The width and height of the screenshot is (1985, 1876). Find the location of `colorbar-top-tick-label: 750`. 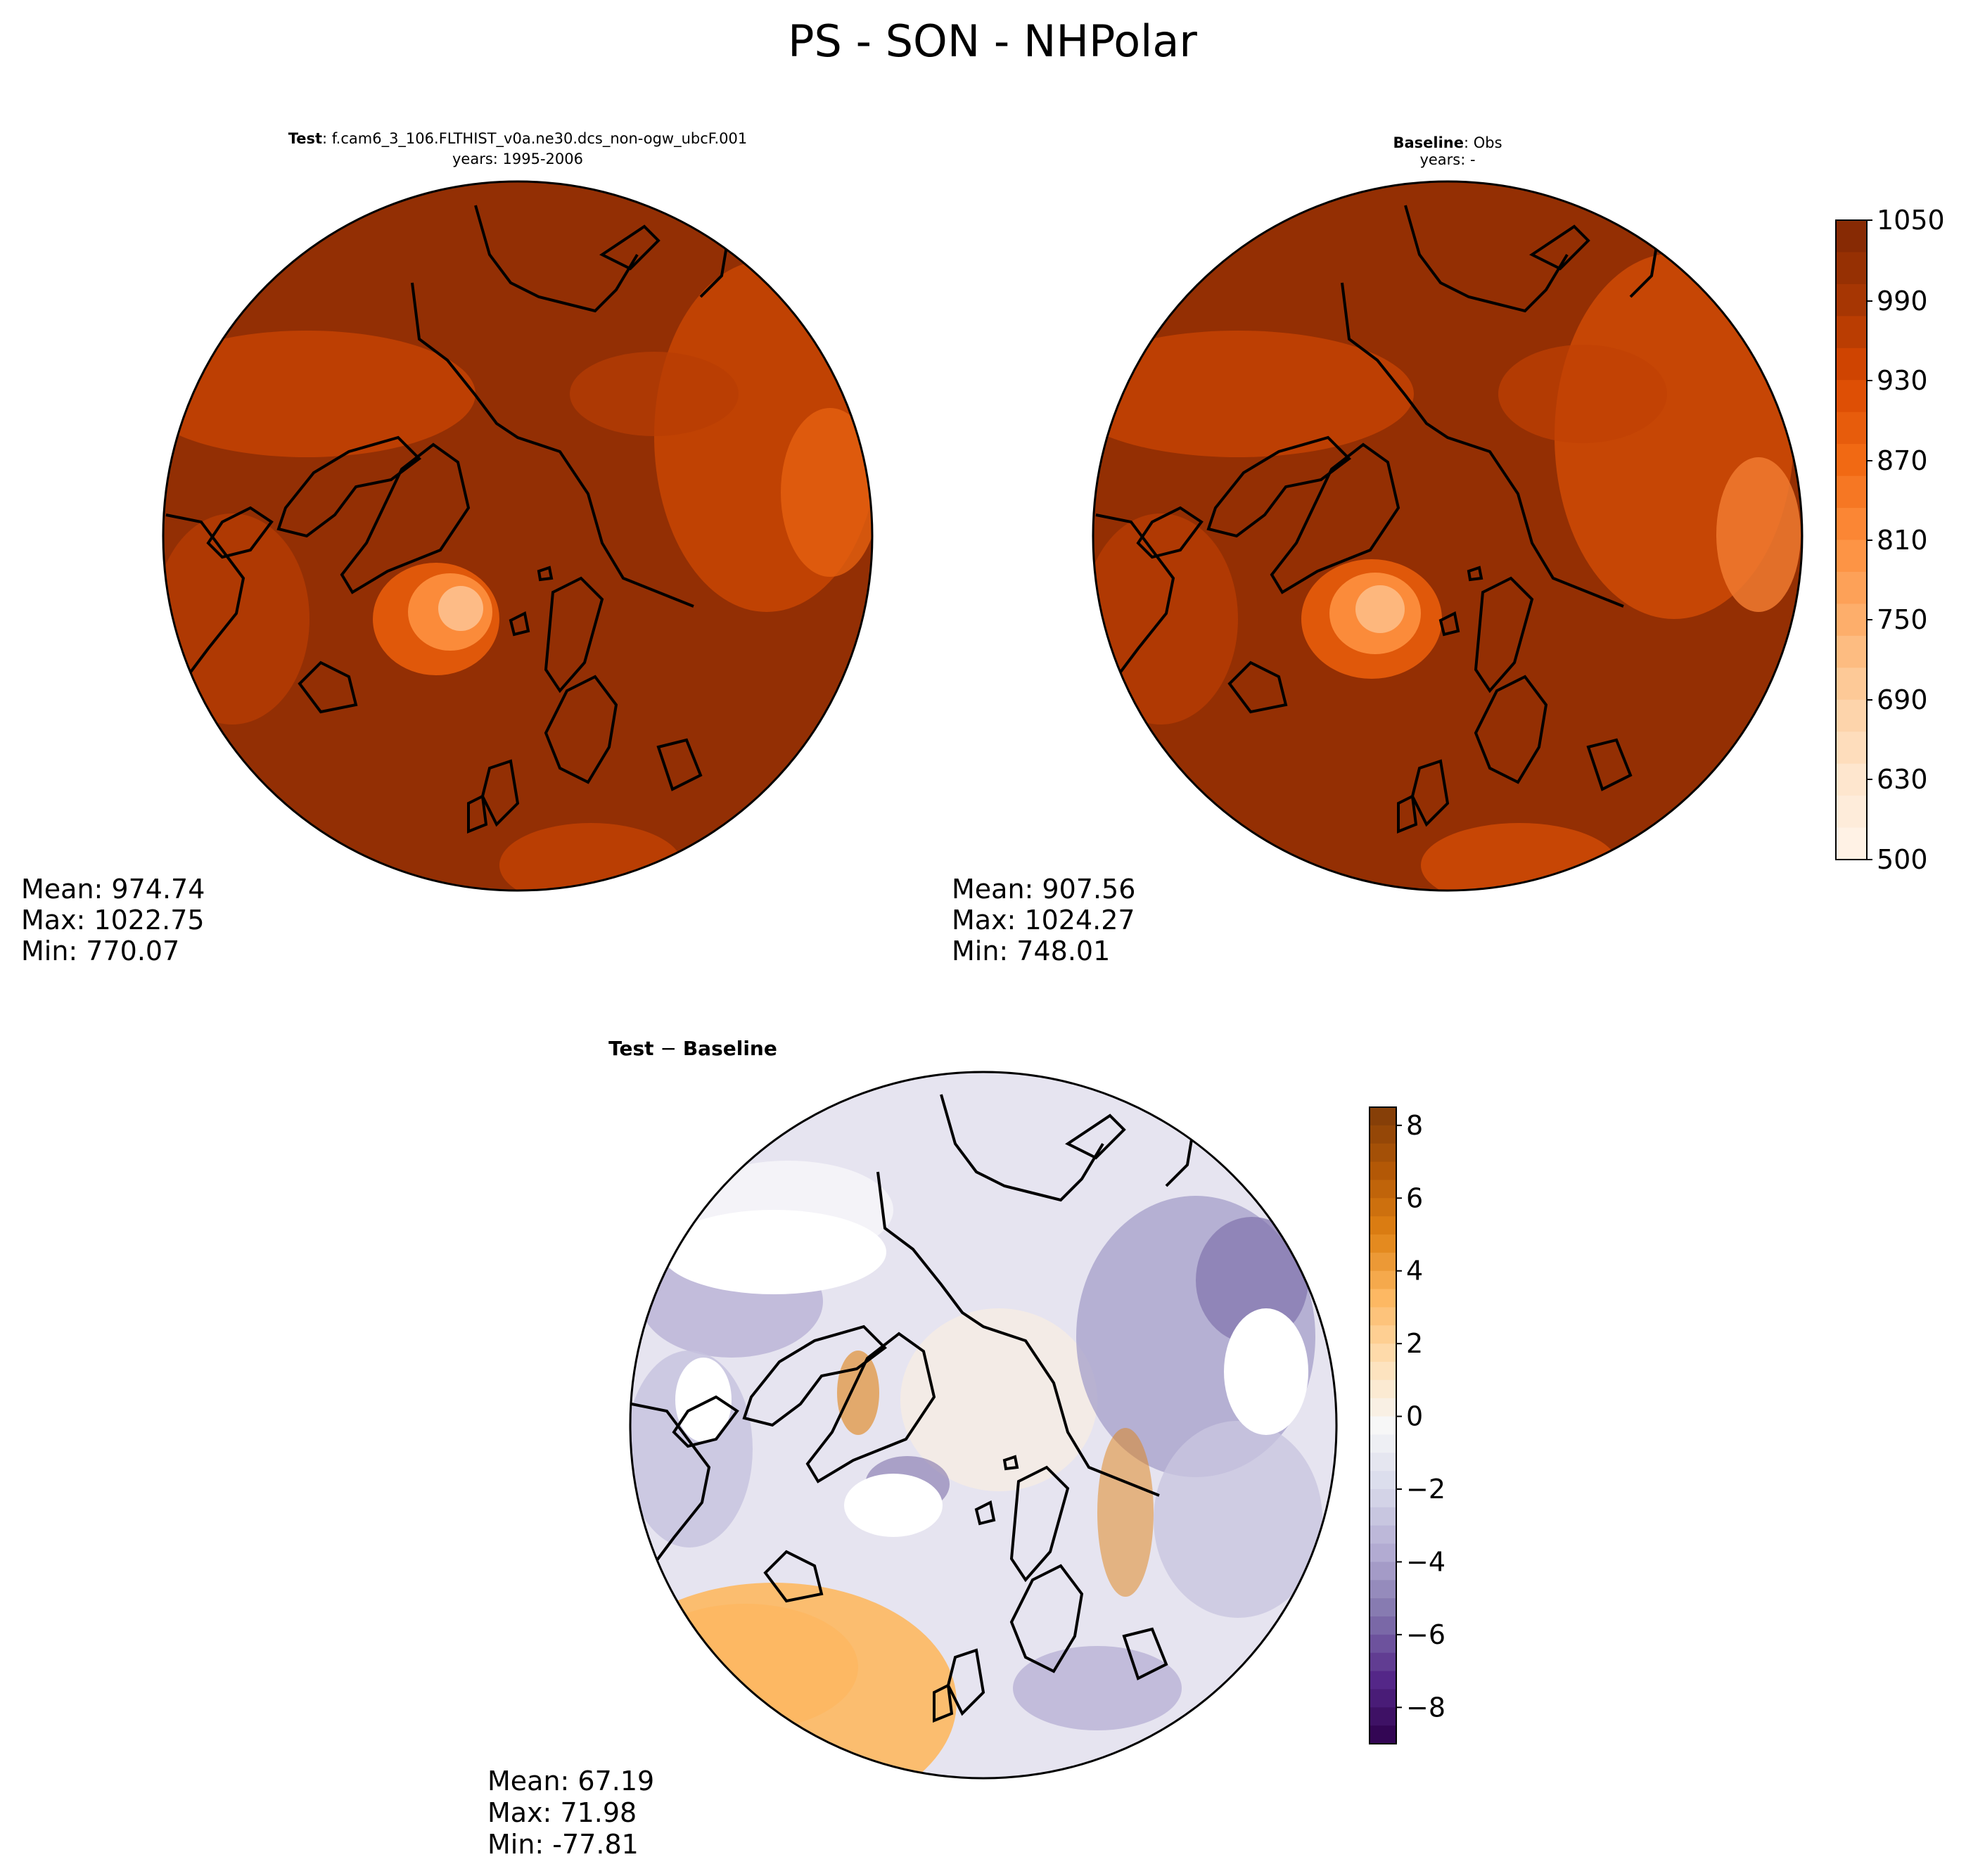

colorbar-top-tick-label: 750 is located at coordinates (1902, 619).